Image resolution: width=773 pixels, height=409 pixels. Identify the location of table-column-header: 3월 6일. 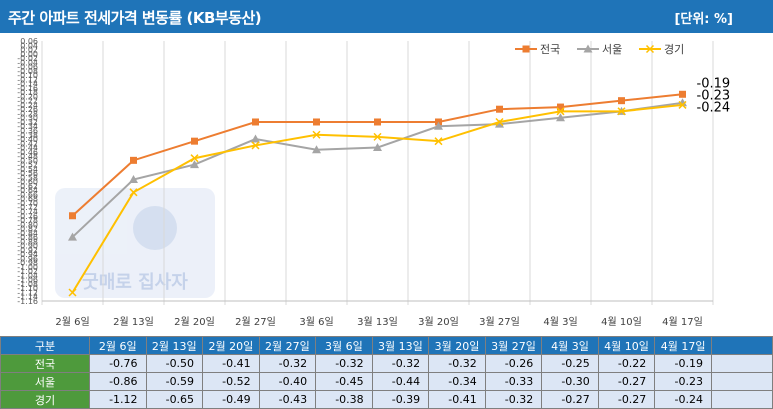
(344, 345).